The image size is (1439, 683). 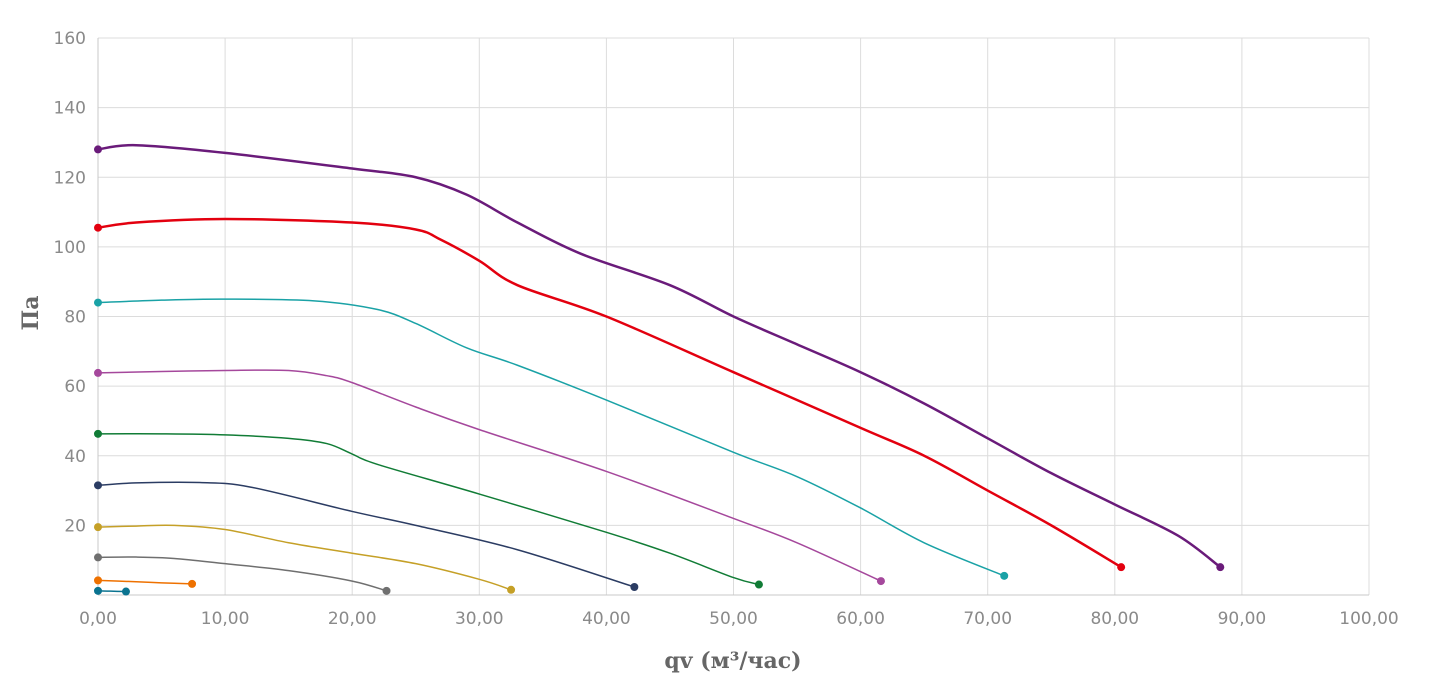 I want to click on x-tick-label: 50,00, so click(x=733, y=619).